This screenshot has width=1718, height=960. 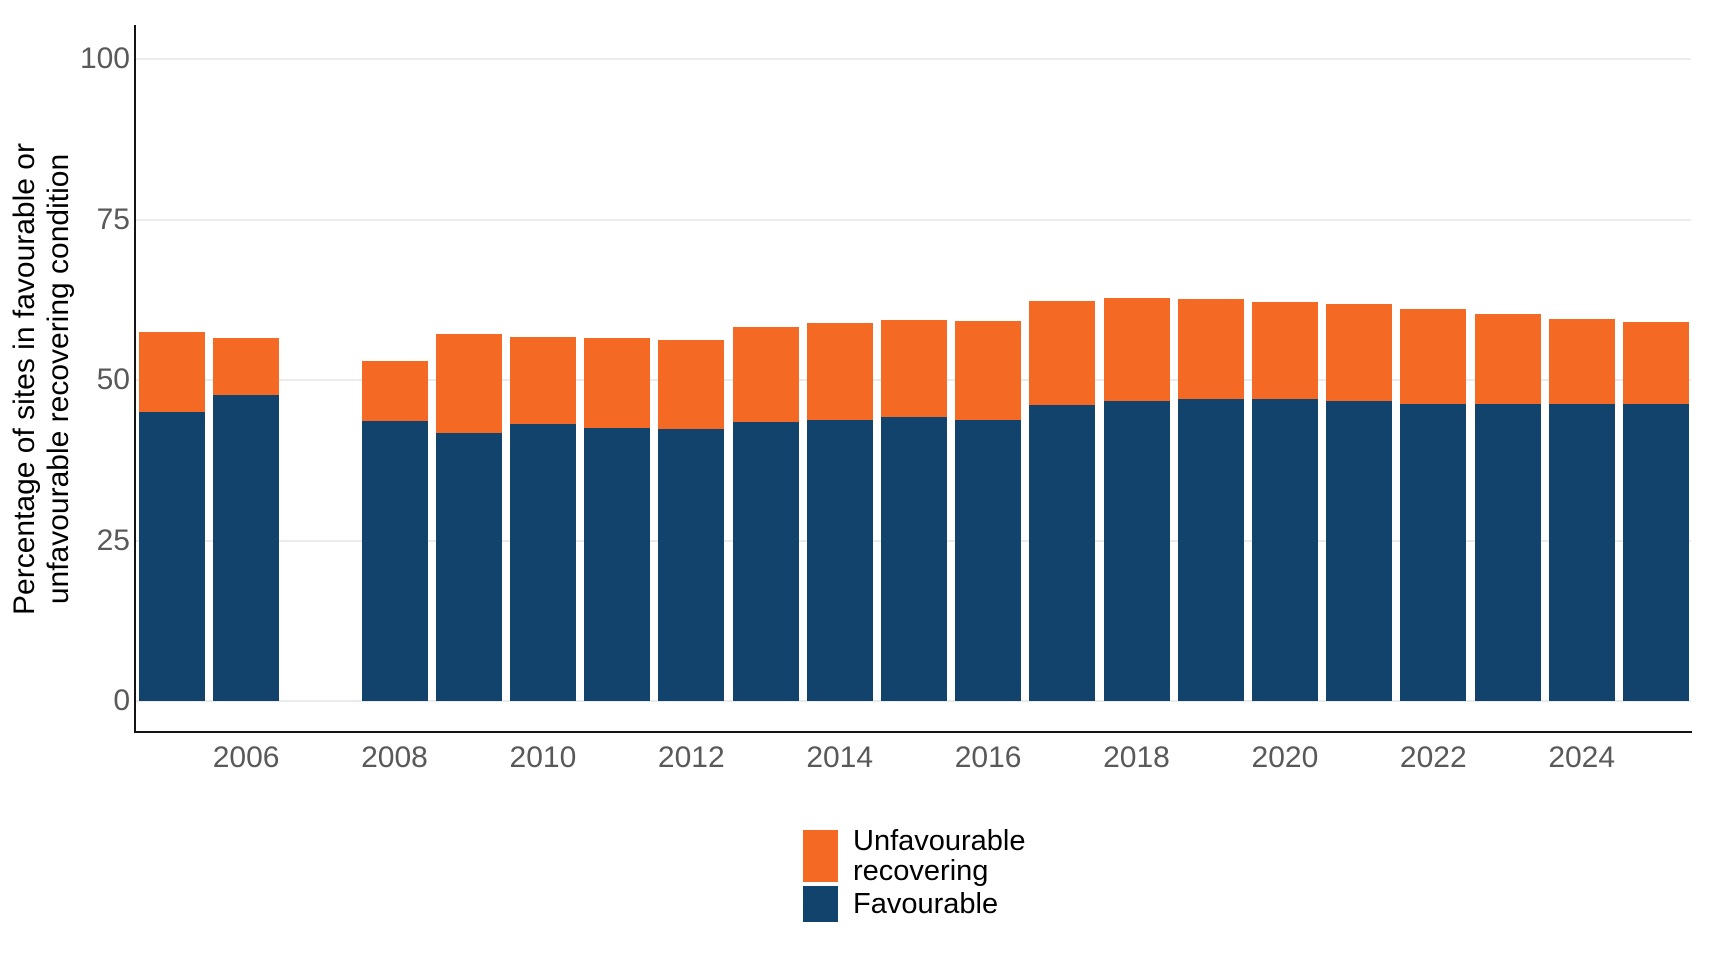 I want to click on legend-item-unfavourable-recovering: Unfavourable recovering, so click(x=914, y=856).